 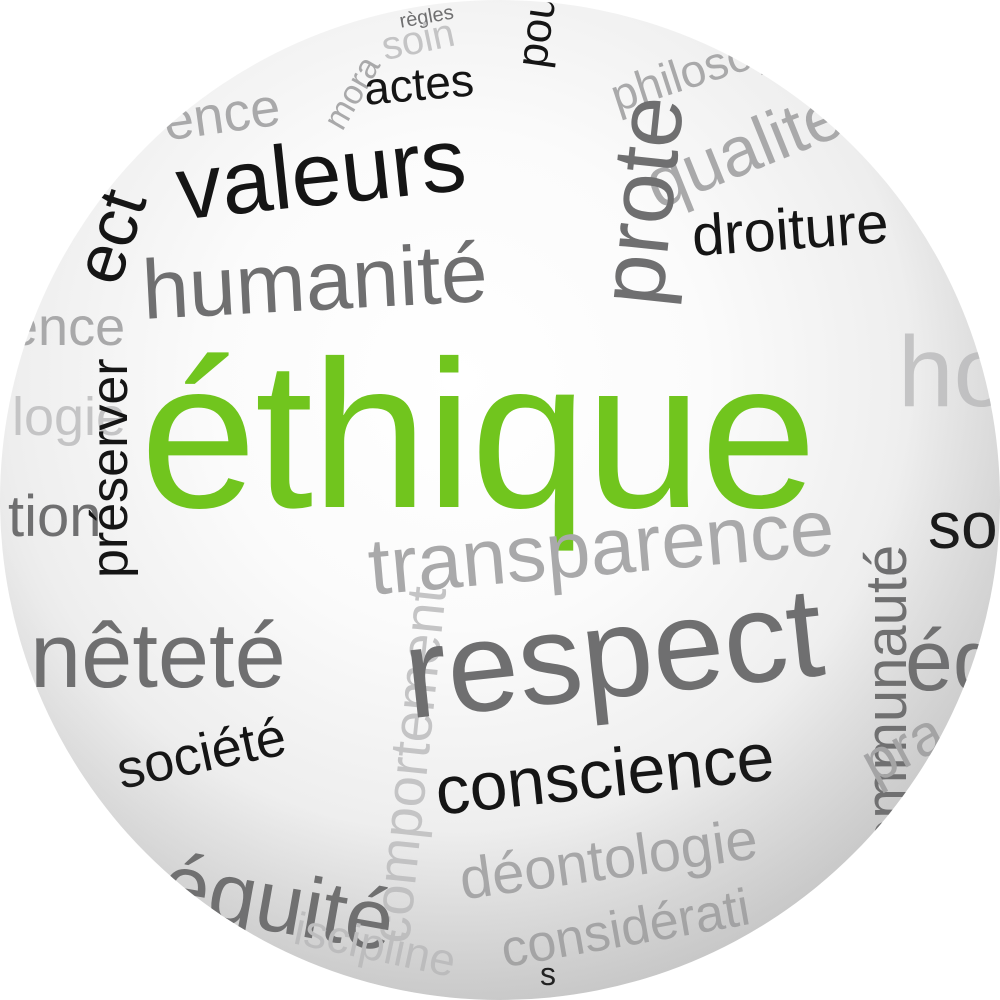 I want to click on word-preserver: préserver, so click(x=110, y=468).